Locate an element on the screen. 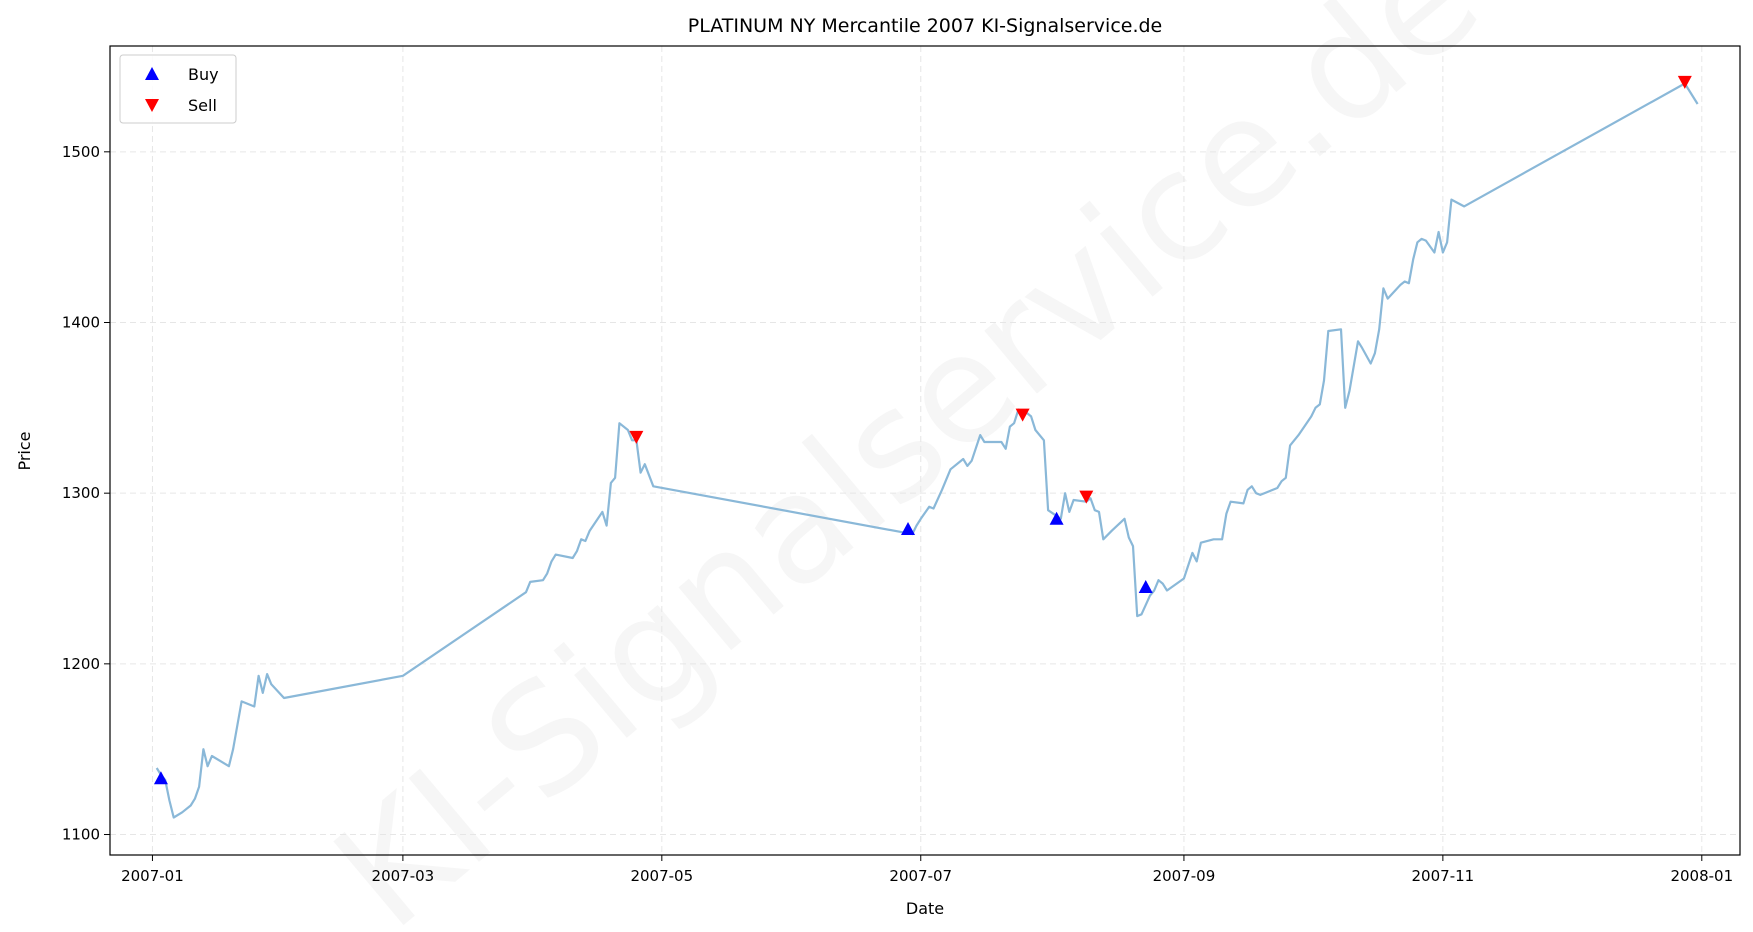 The width and height of the screenshot is (1753, 932). x-tick-label: 2007-07 is located at coordinates (920, 876).